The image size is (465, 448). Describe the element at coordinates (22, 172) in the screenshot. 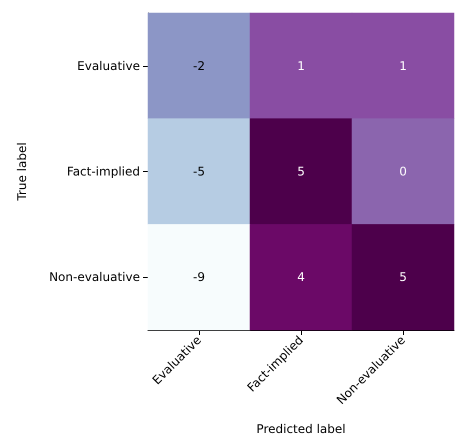

I see `y-axis-title: True label` at that location.